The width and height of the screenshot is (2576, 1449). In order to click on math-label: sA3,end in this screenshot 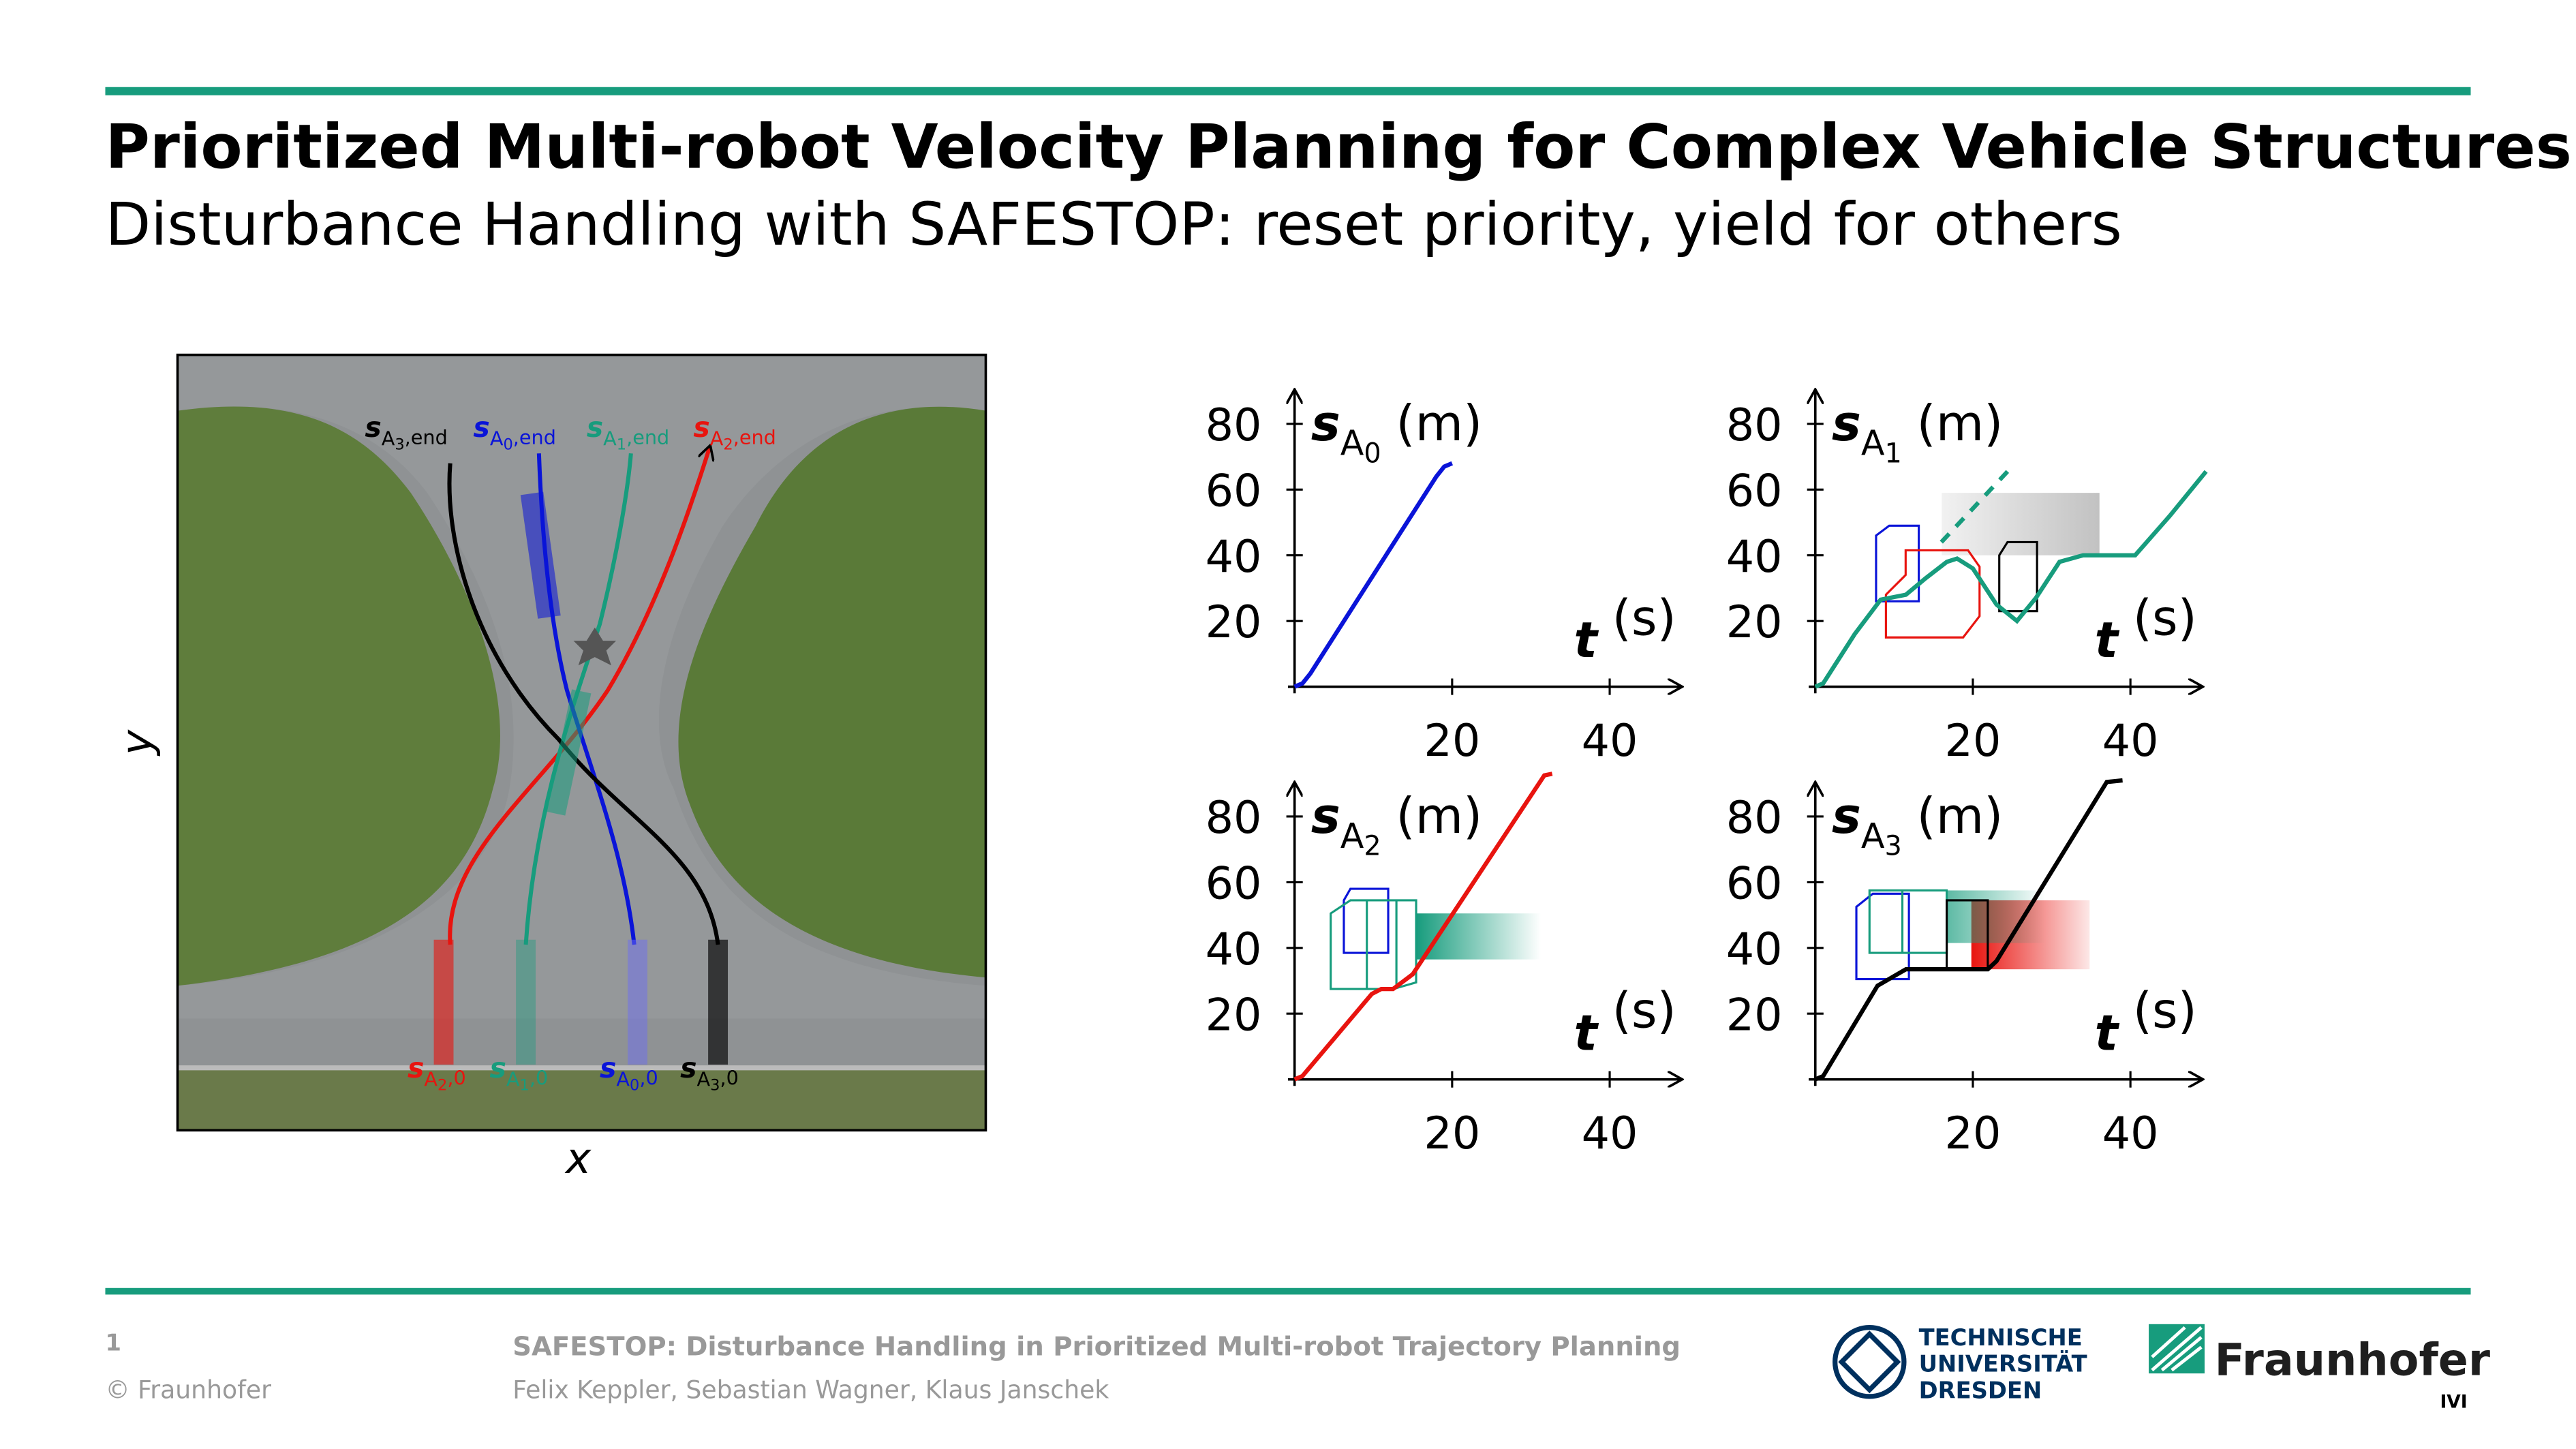, I will do `click(406, 432)`.